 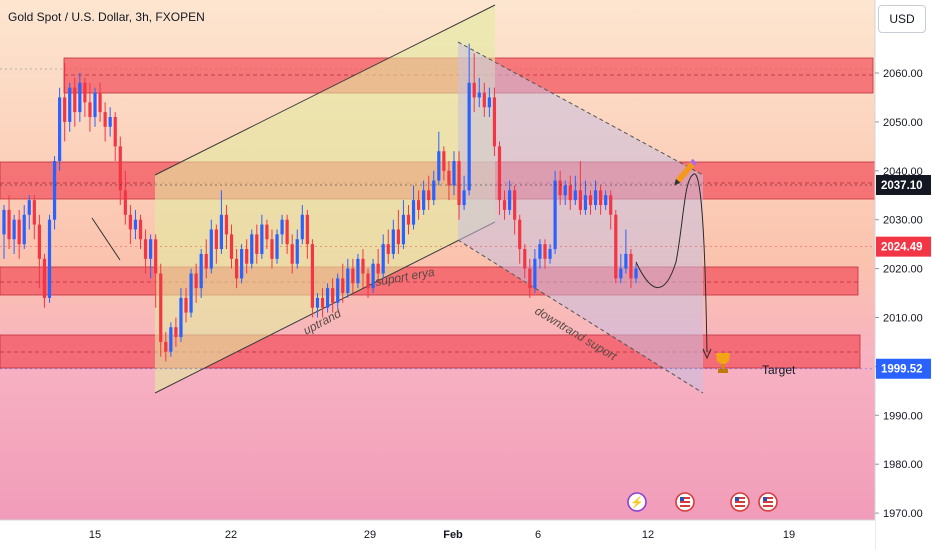 What do you see at coordinates (902, 19) in the screenshot?
I see `currency-selector: USD` at bounding box center [902, 19].